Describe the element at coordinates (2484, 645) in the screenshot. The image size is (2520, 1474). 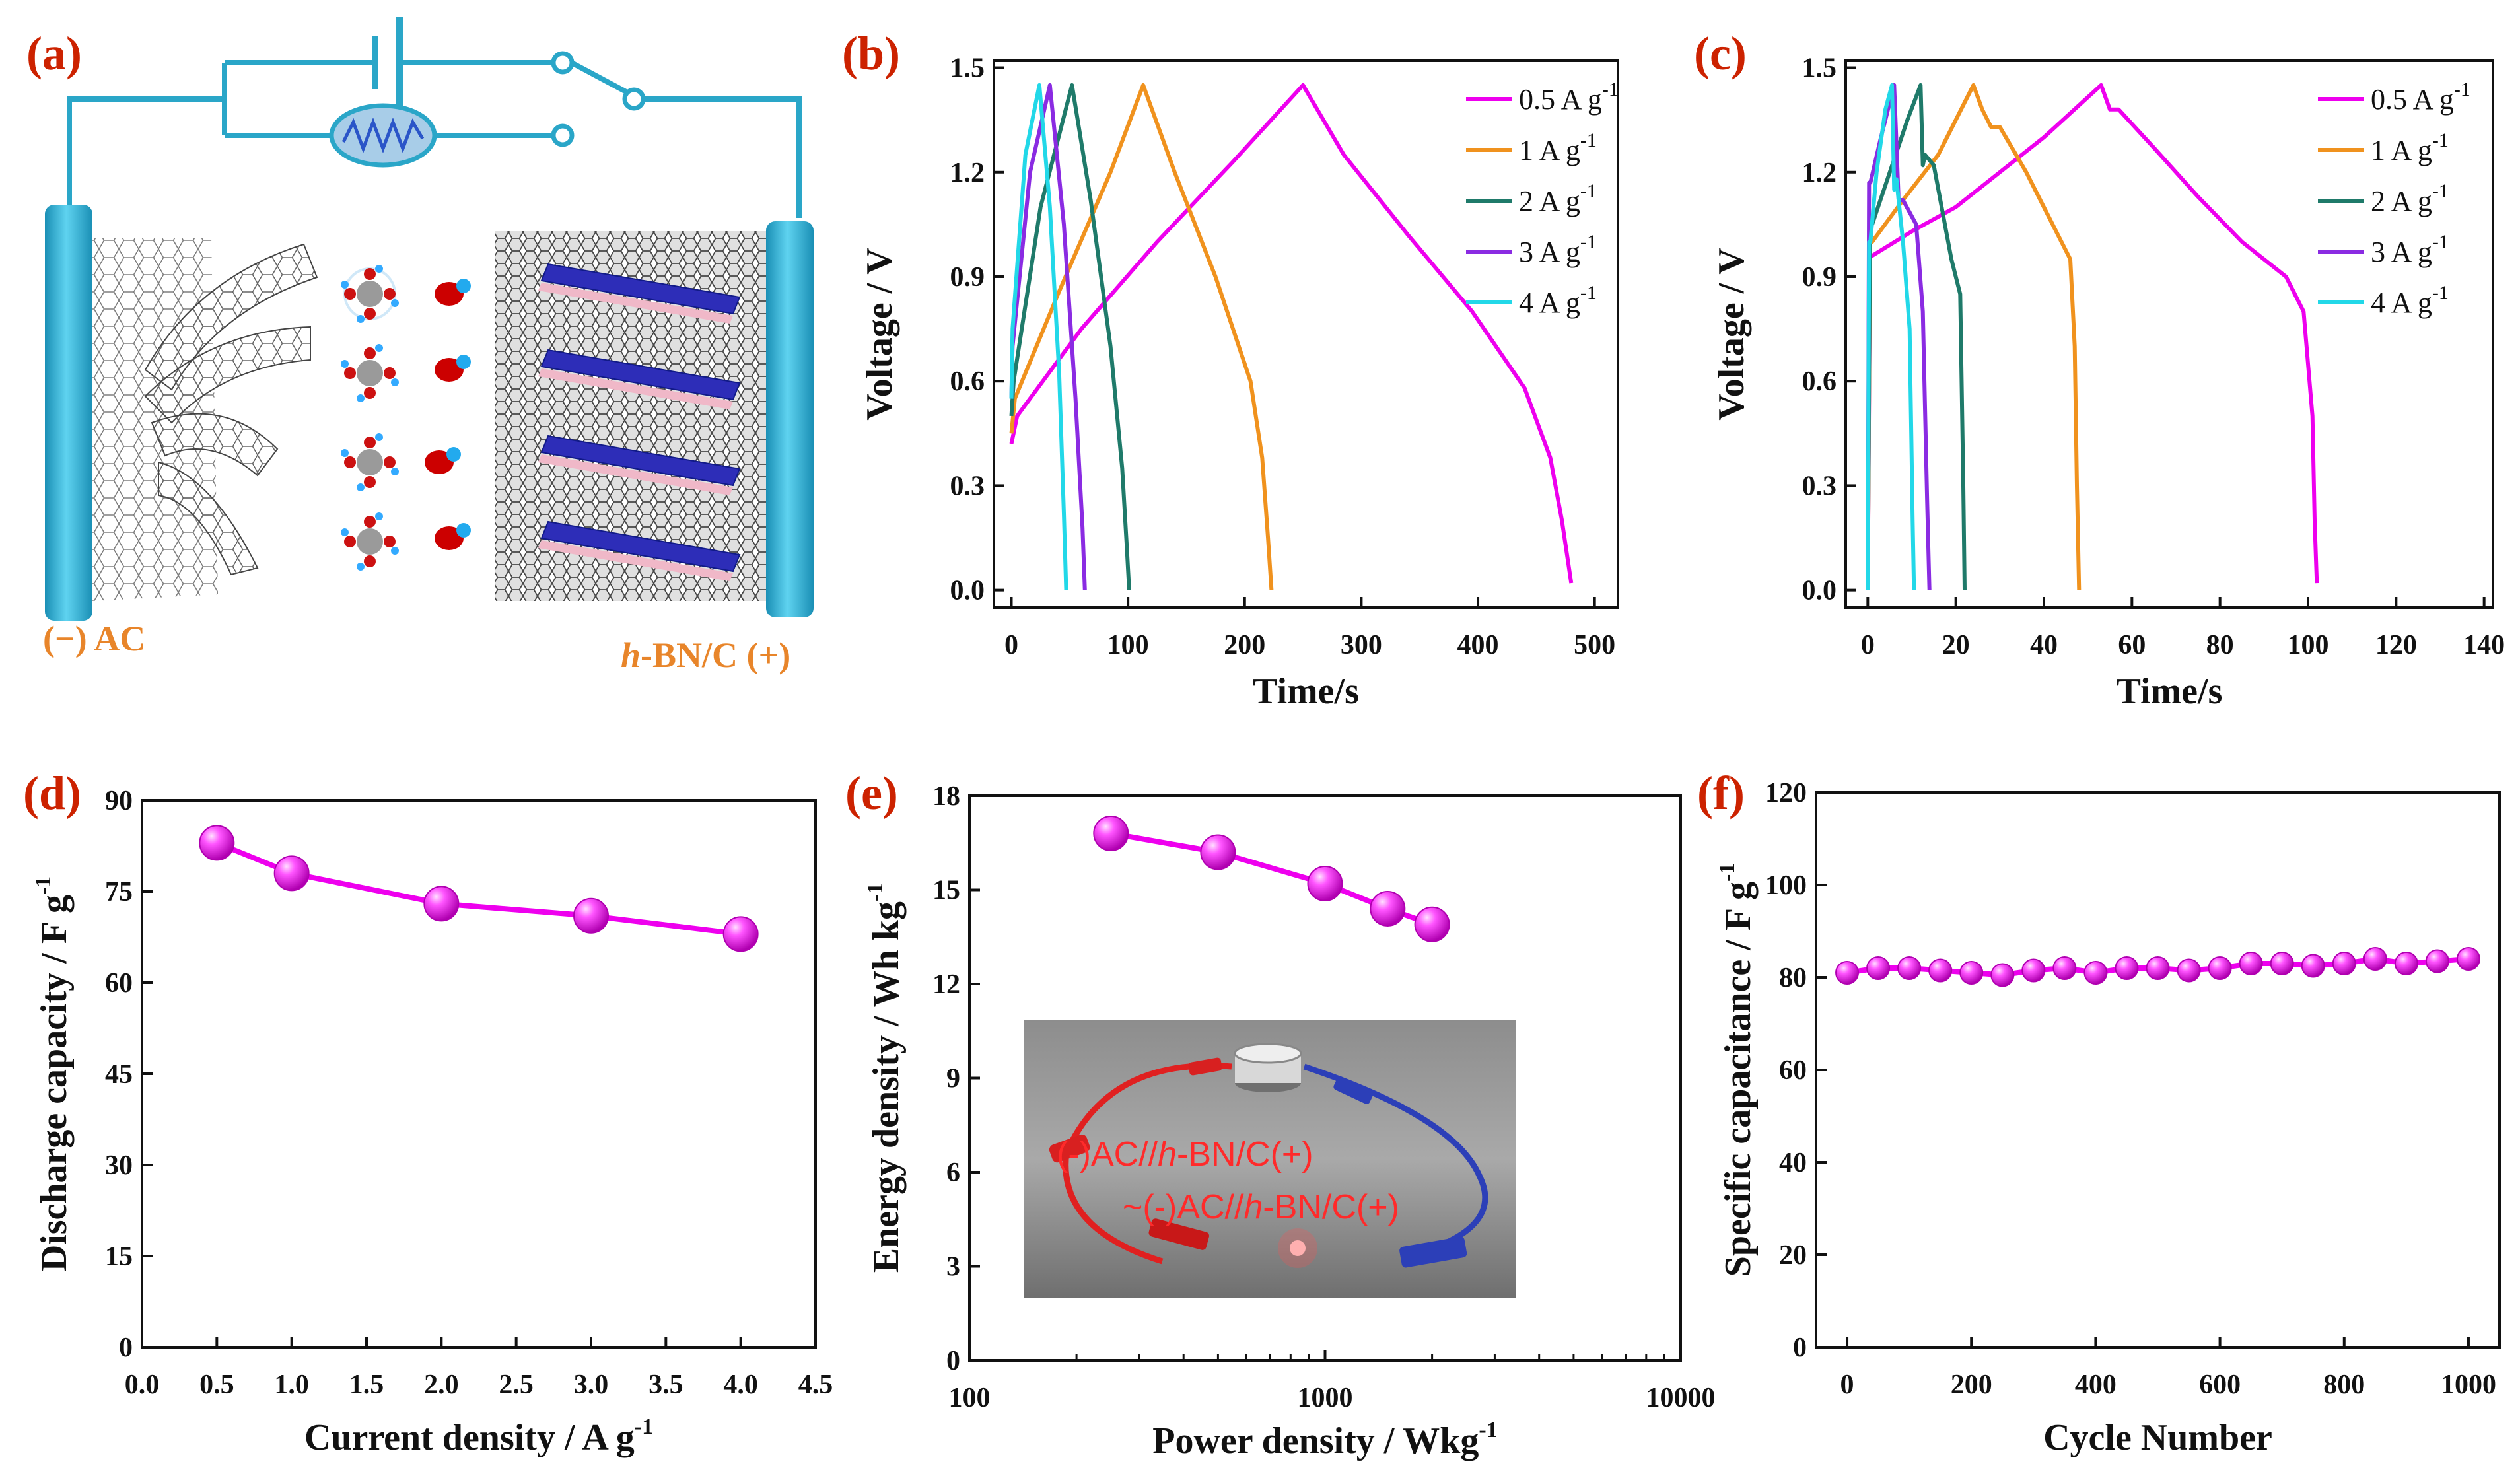
I see `x-tick-label: 140` at that location.